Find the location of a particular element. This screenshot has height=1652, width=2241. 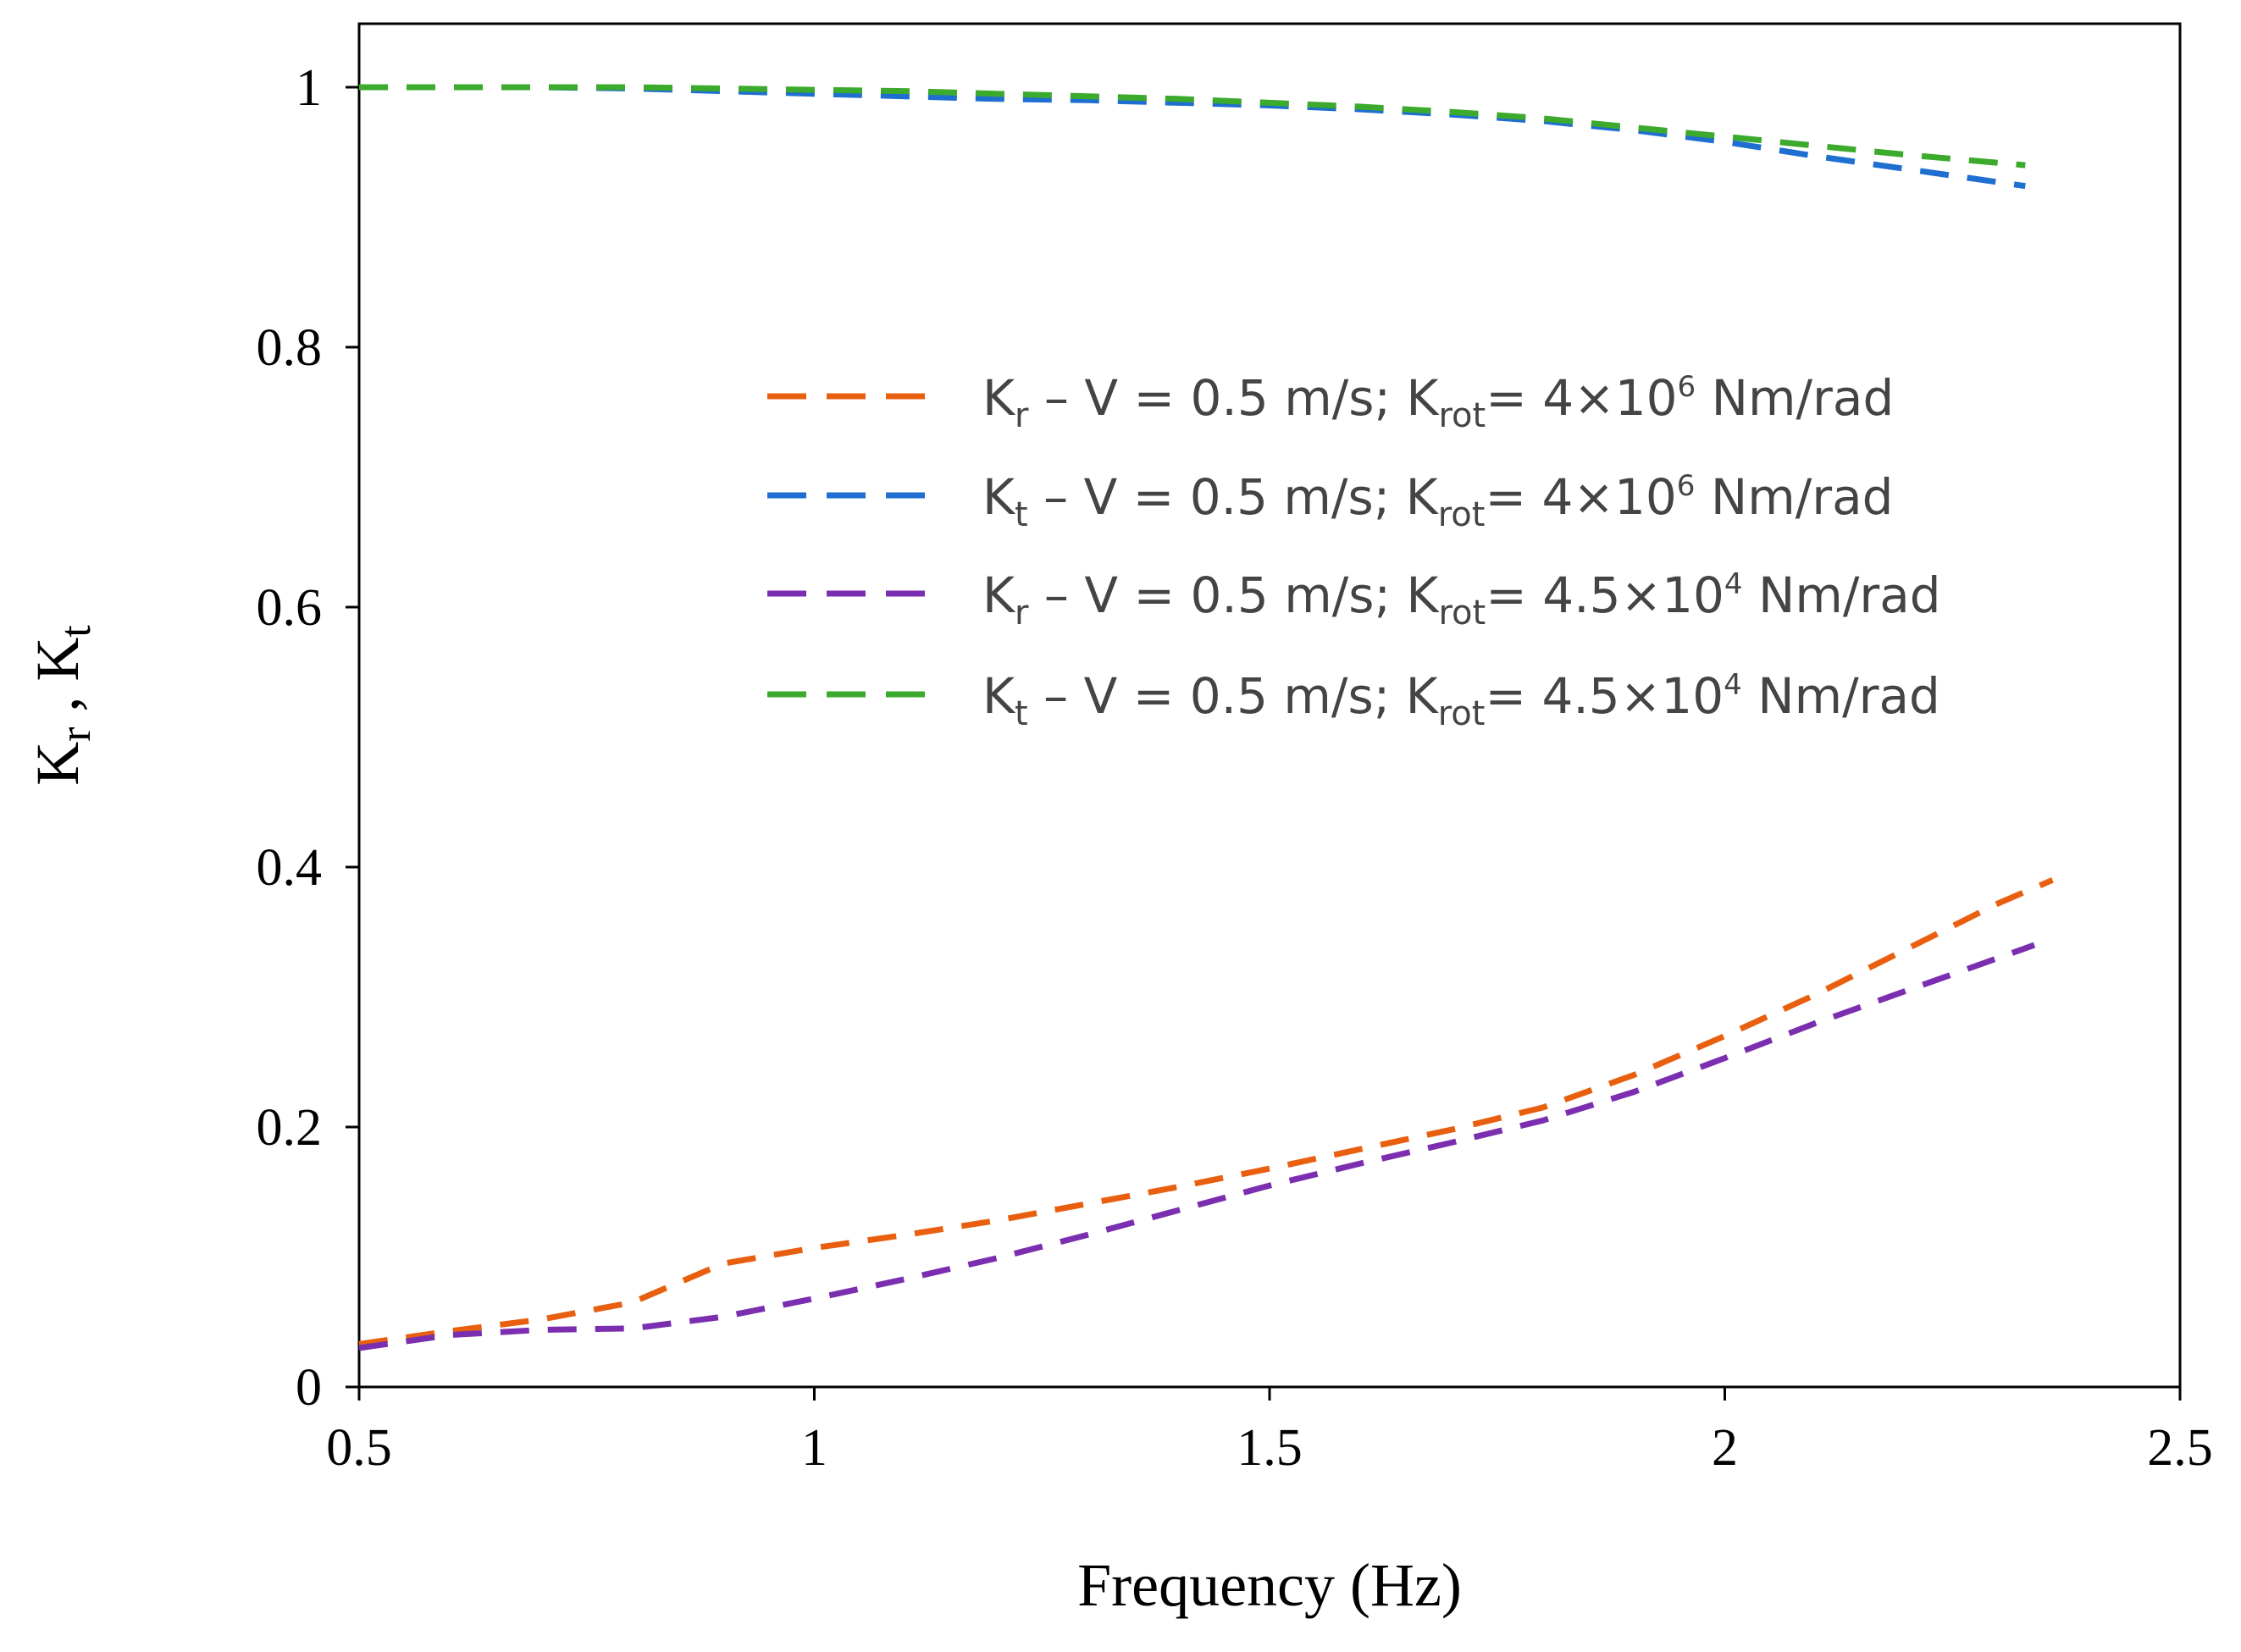

x-tick-label: 0.5 is located at coordinates (359, 1448).